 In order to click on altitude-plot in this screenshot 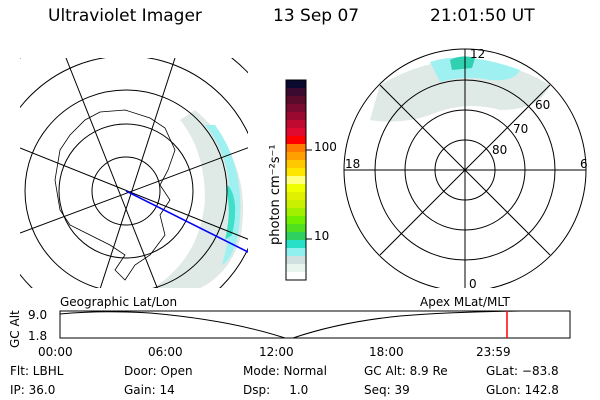, I will do `click(315, 324)`.